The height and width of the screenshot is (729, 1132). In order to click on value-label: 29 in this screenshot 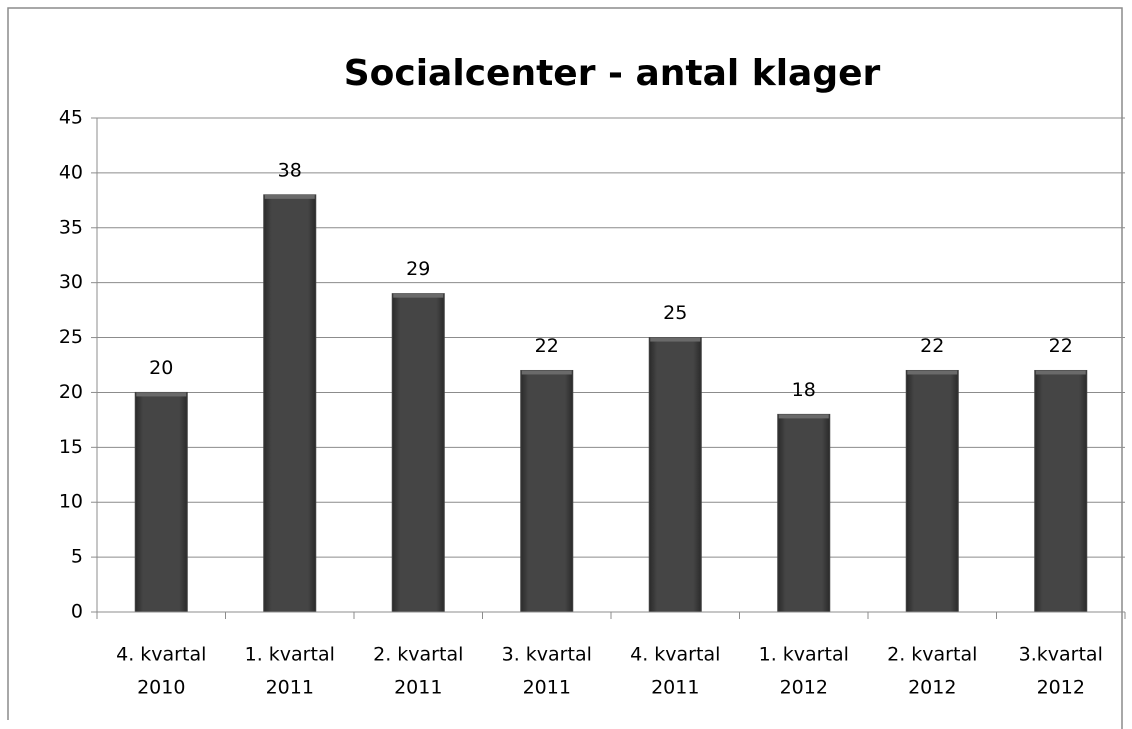, I will do `click(418, 269)`.